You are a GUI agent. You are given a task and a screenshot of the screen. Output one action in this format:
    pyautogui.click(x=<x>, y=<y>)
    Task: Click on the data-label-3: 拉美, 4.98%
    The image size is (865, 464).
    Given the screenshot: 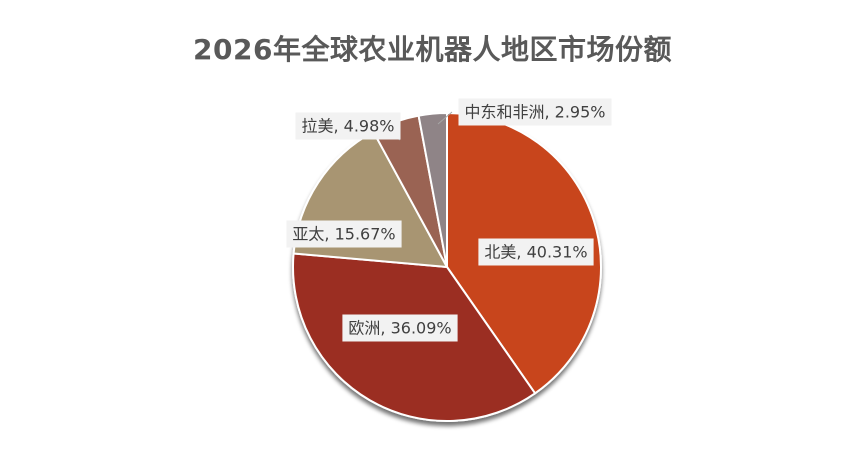 What is the action you would take?
    pyautogui.click(x=348, y=126)
    